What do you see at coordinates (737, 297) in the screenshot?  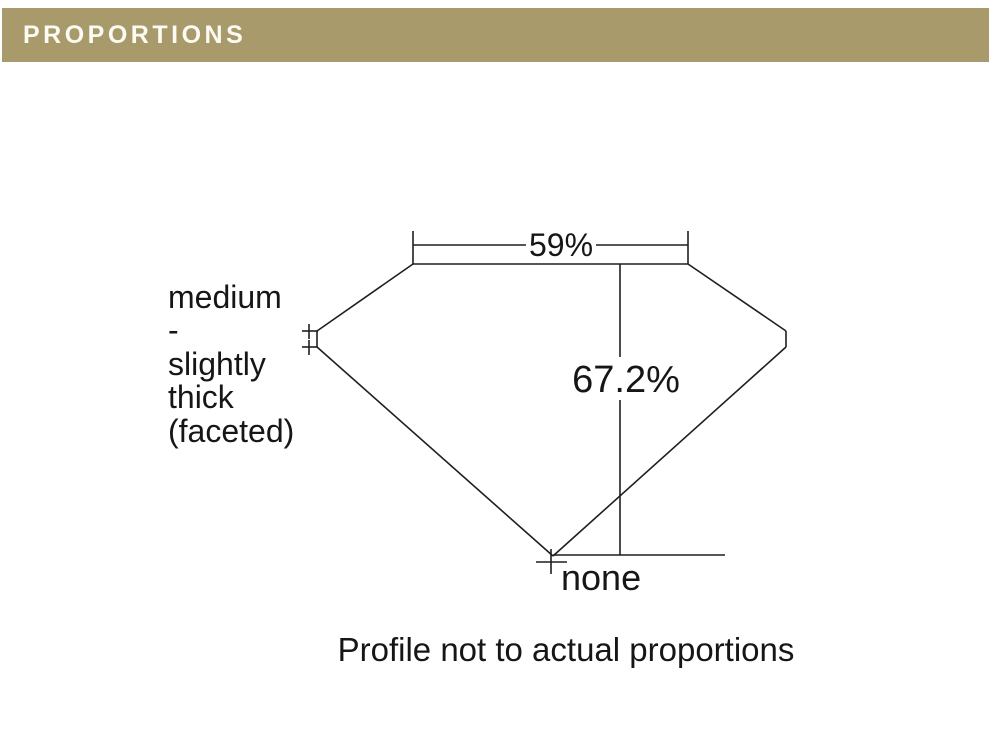 I see `crown-right-line` at bounding box center [737, 297].